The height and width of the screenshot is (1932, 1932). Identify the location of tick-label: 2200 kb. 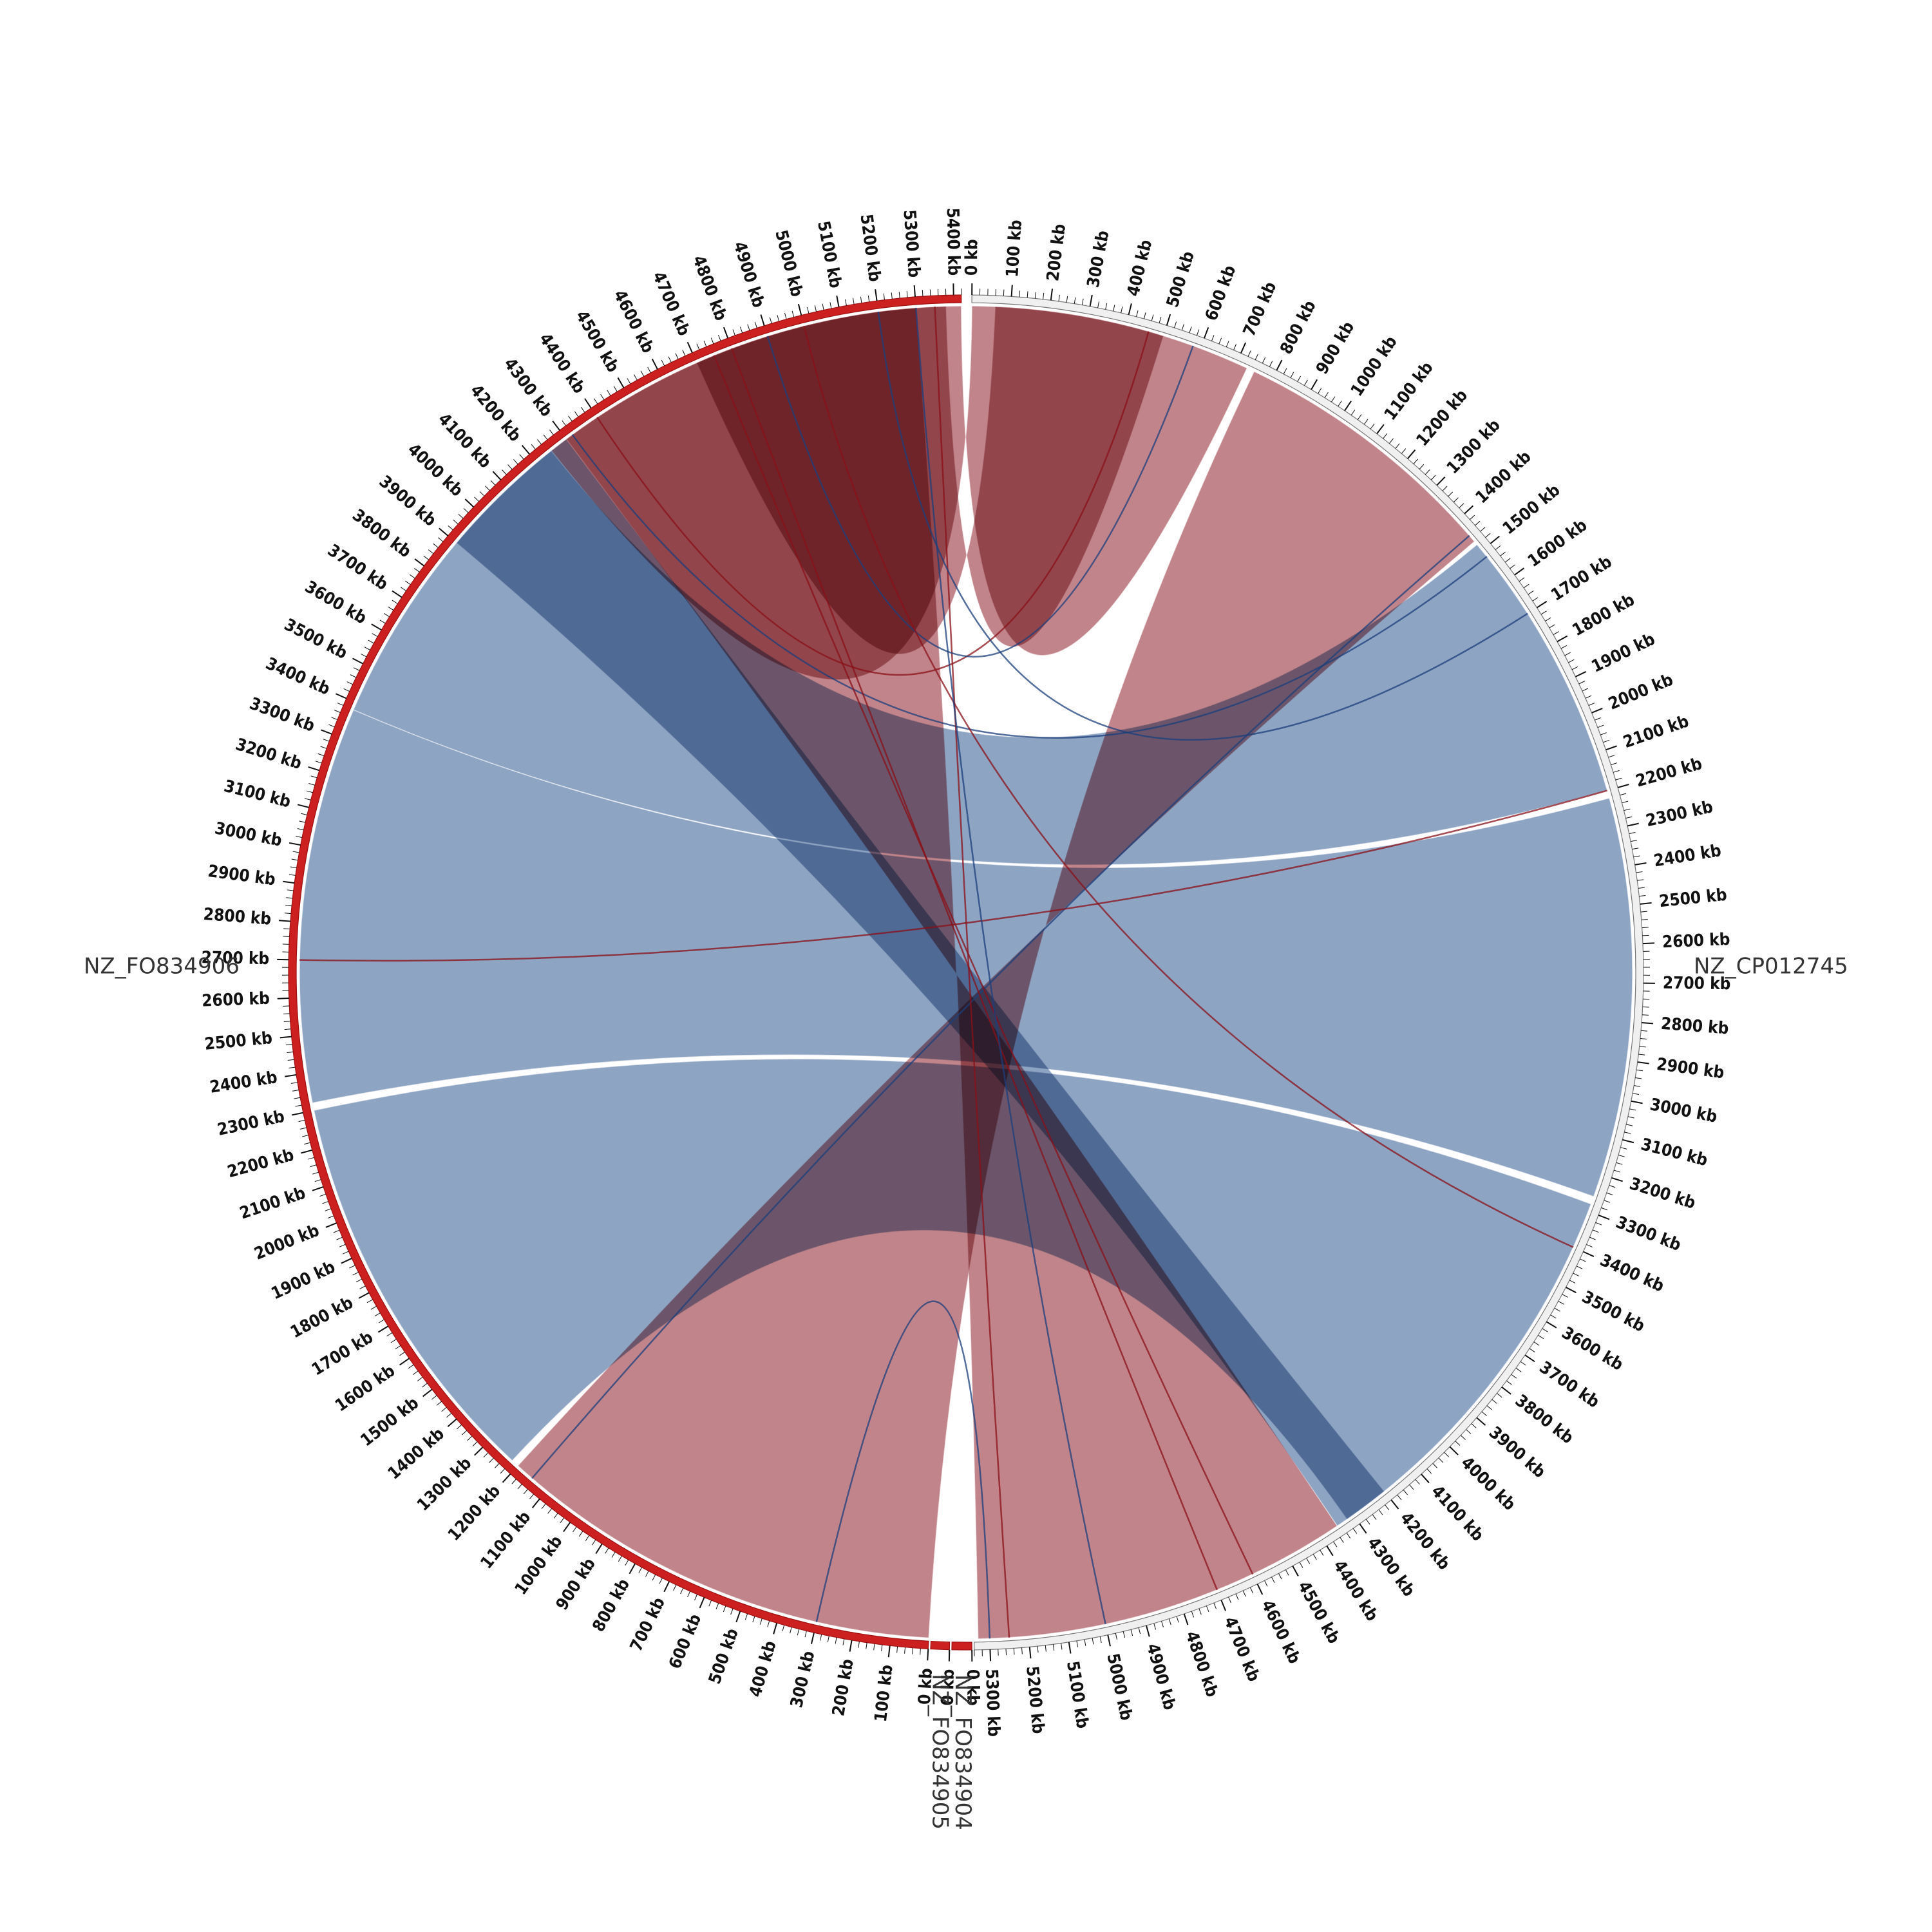
(1669, 773).